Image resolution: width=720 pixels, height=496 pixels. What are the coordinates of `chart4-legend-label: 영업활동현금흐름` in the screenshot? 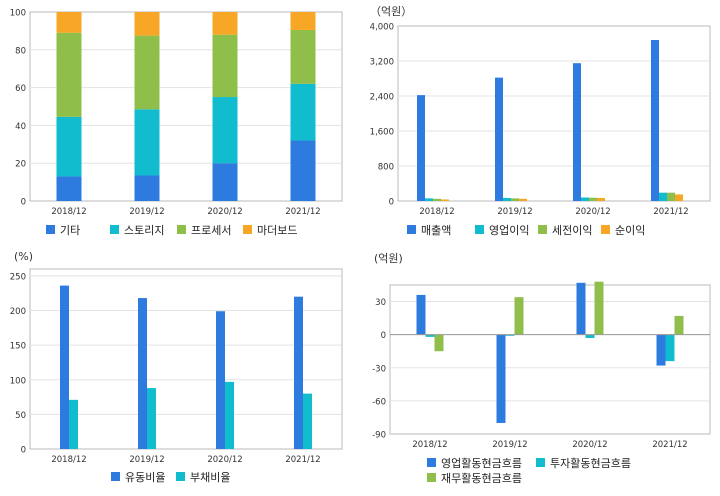 It's located at (481, 463).